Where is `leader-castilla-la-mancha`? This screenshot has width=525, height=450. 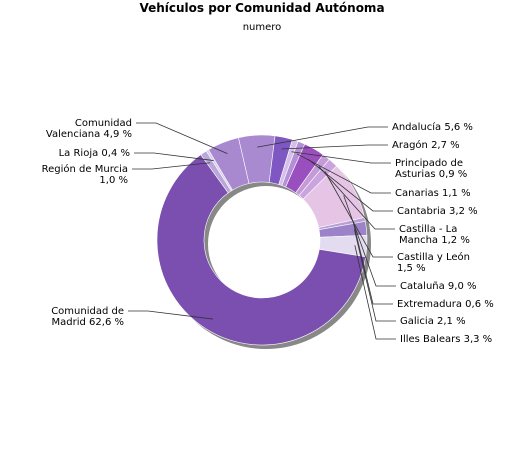 leader-castilla-la-mancha is located at coordinates (356, 198).